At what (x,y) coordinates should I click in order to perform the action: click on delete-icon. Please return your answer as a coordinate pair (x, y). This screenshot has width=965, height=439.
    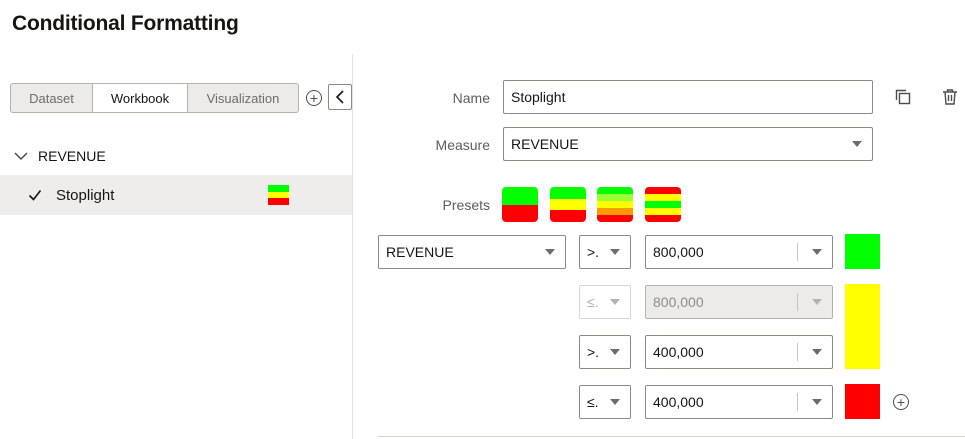
    Looking at the image, I should click on (950, 97).